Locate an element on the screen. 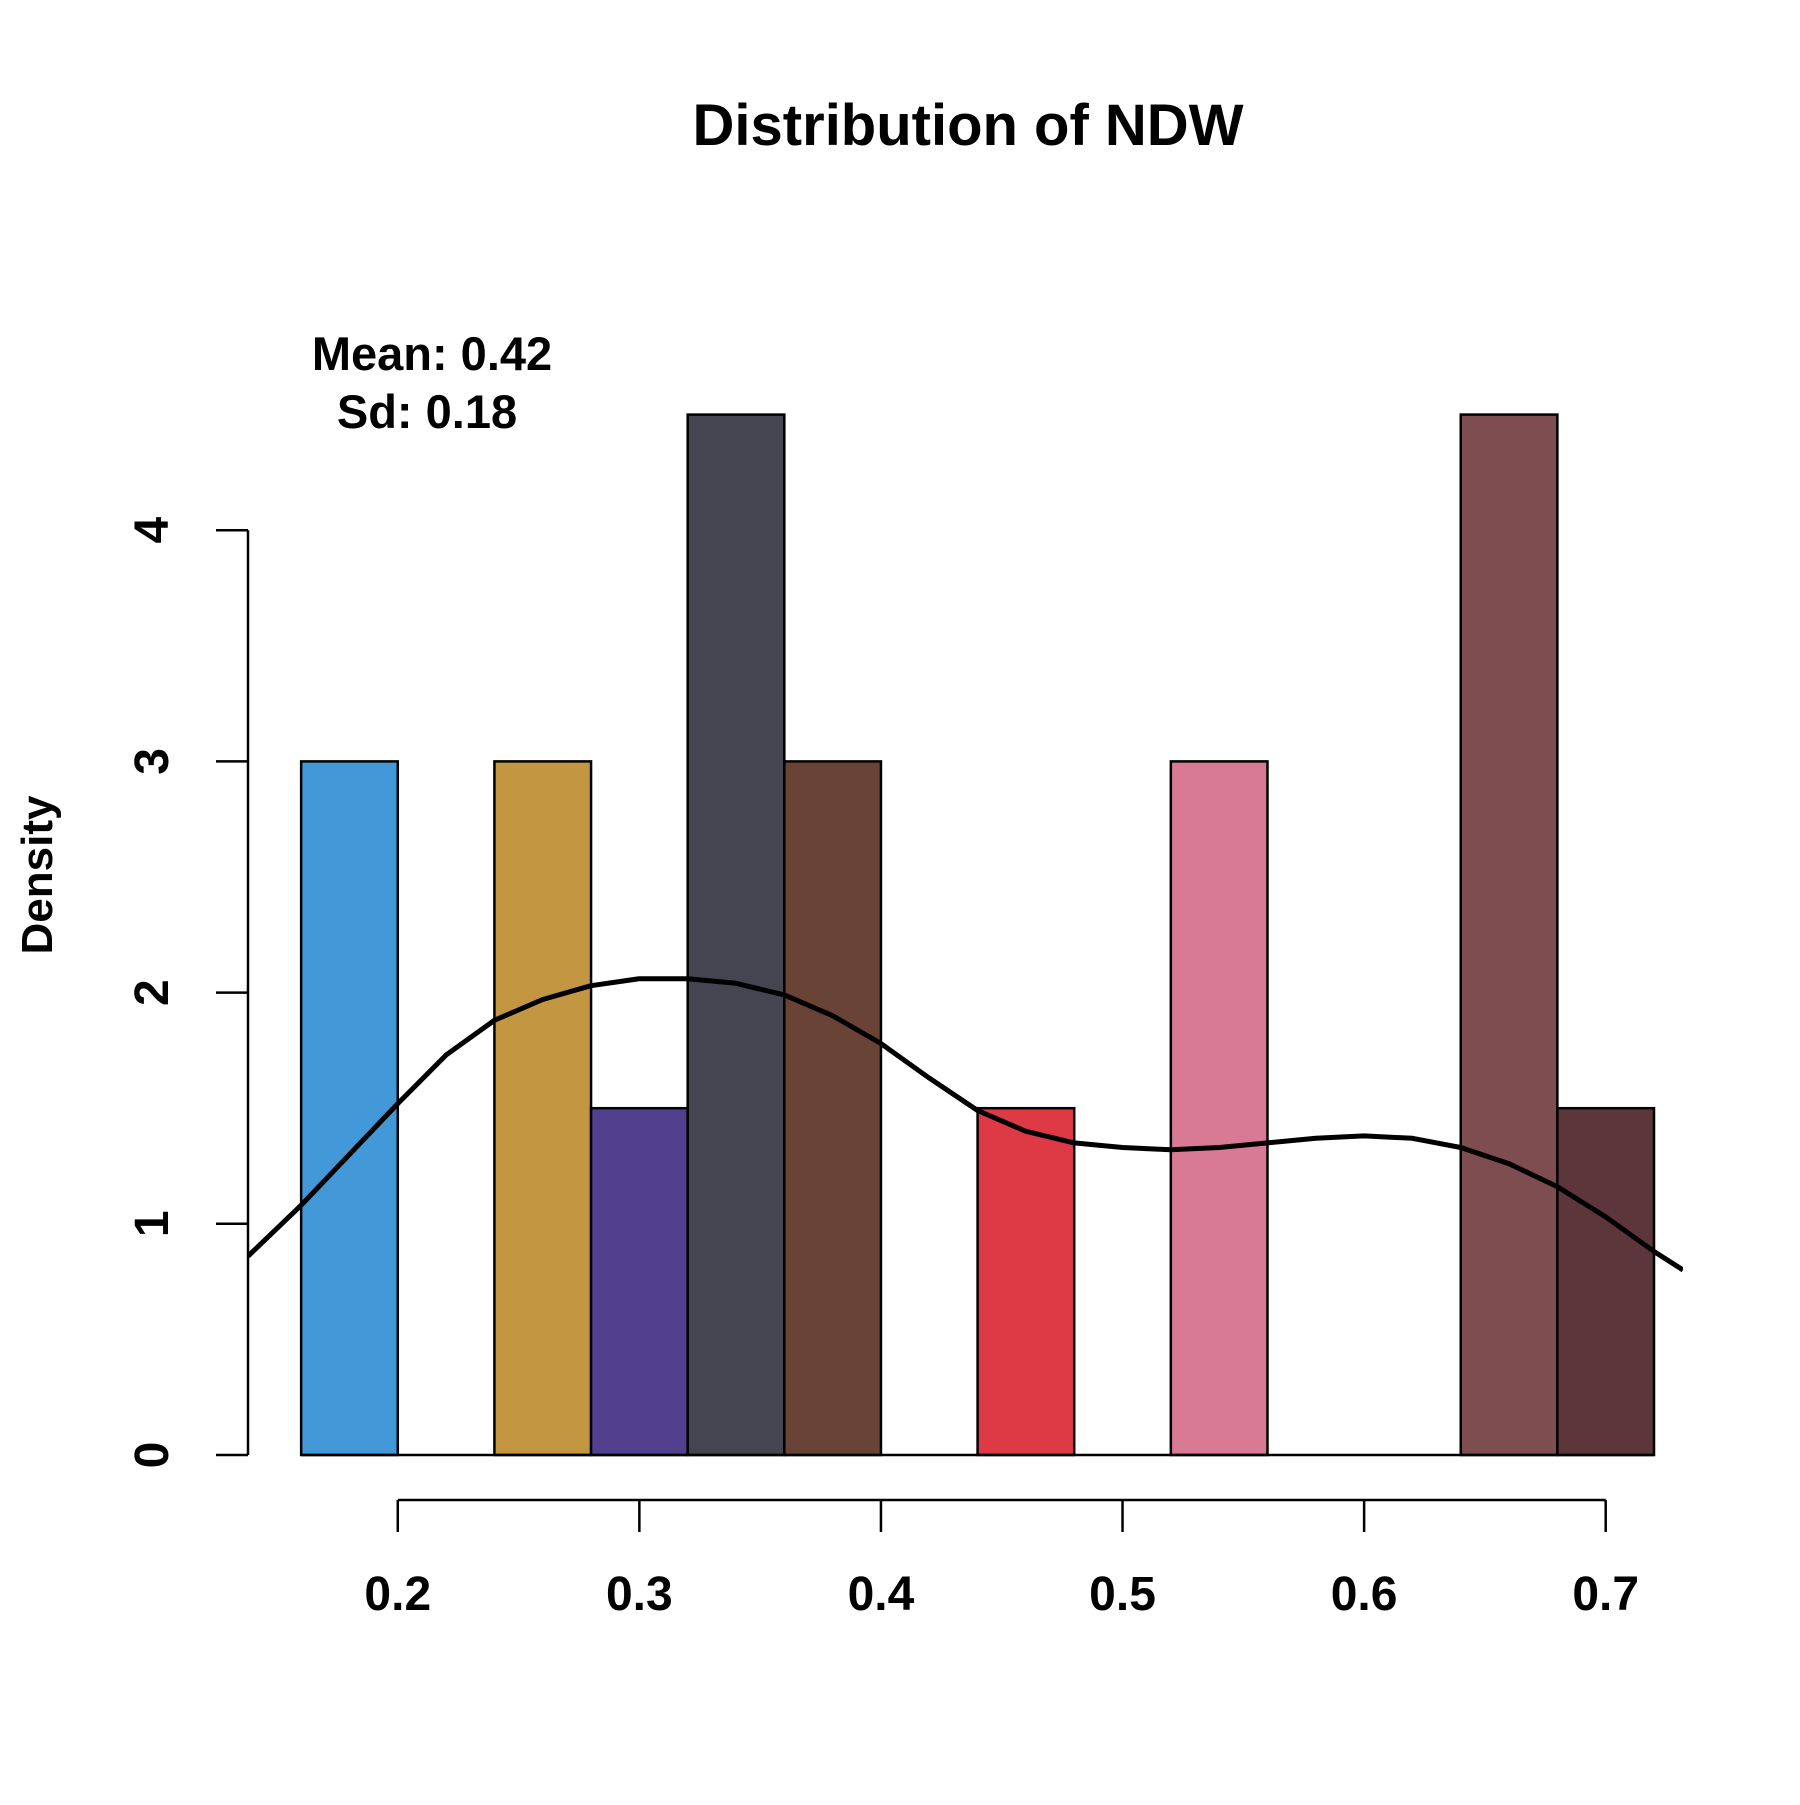 The width and height of the screenshot is (1800, 1805). x-tick-label-3: 0.5 is located at coordinates (1122, 1594).